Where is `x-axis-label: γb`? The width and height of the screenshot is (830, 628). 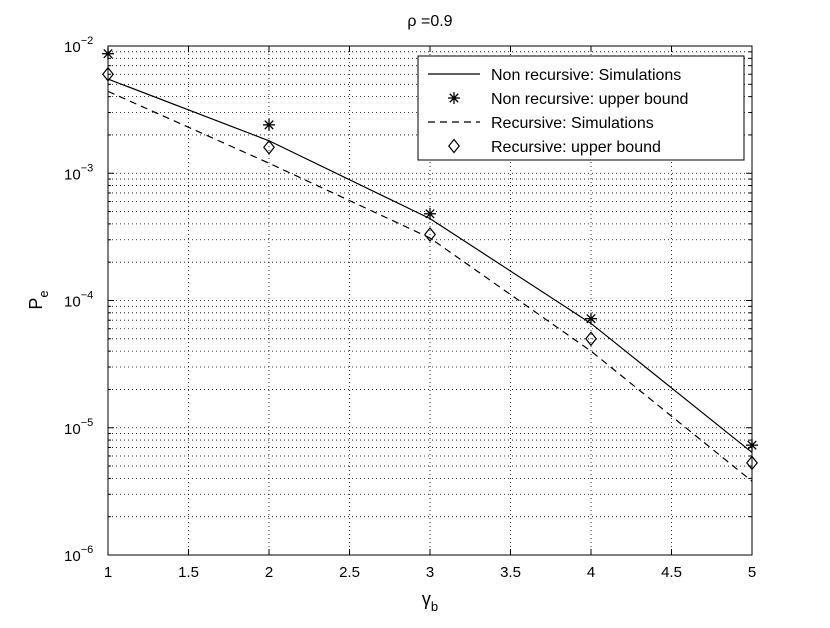 x-axis-label: γb is located at coordinates (430, 601).